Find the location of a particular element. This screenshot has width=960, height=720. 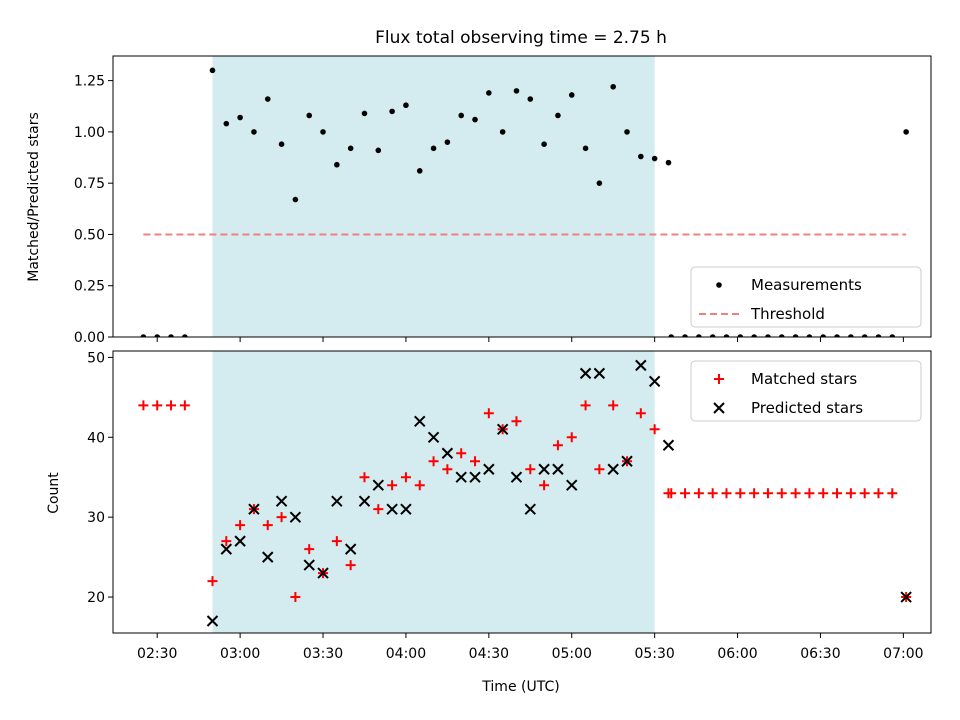

measurements-legend-swatch is located at coordinates (719, 285).